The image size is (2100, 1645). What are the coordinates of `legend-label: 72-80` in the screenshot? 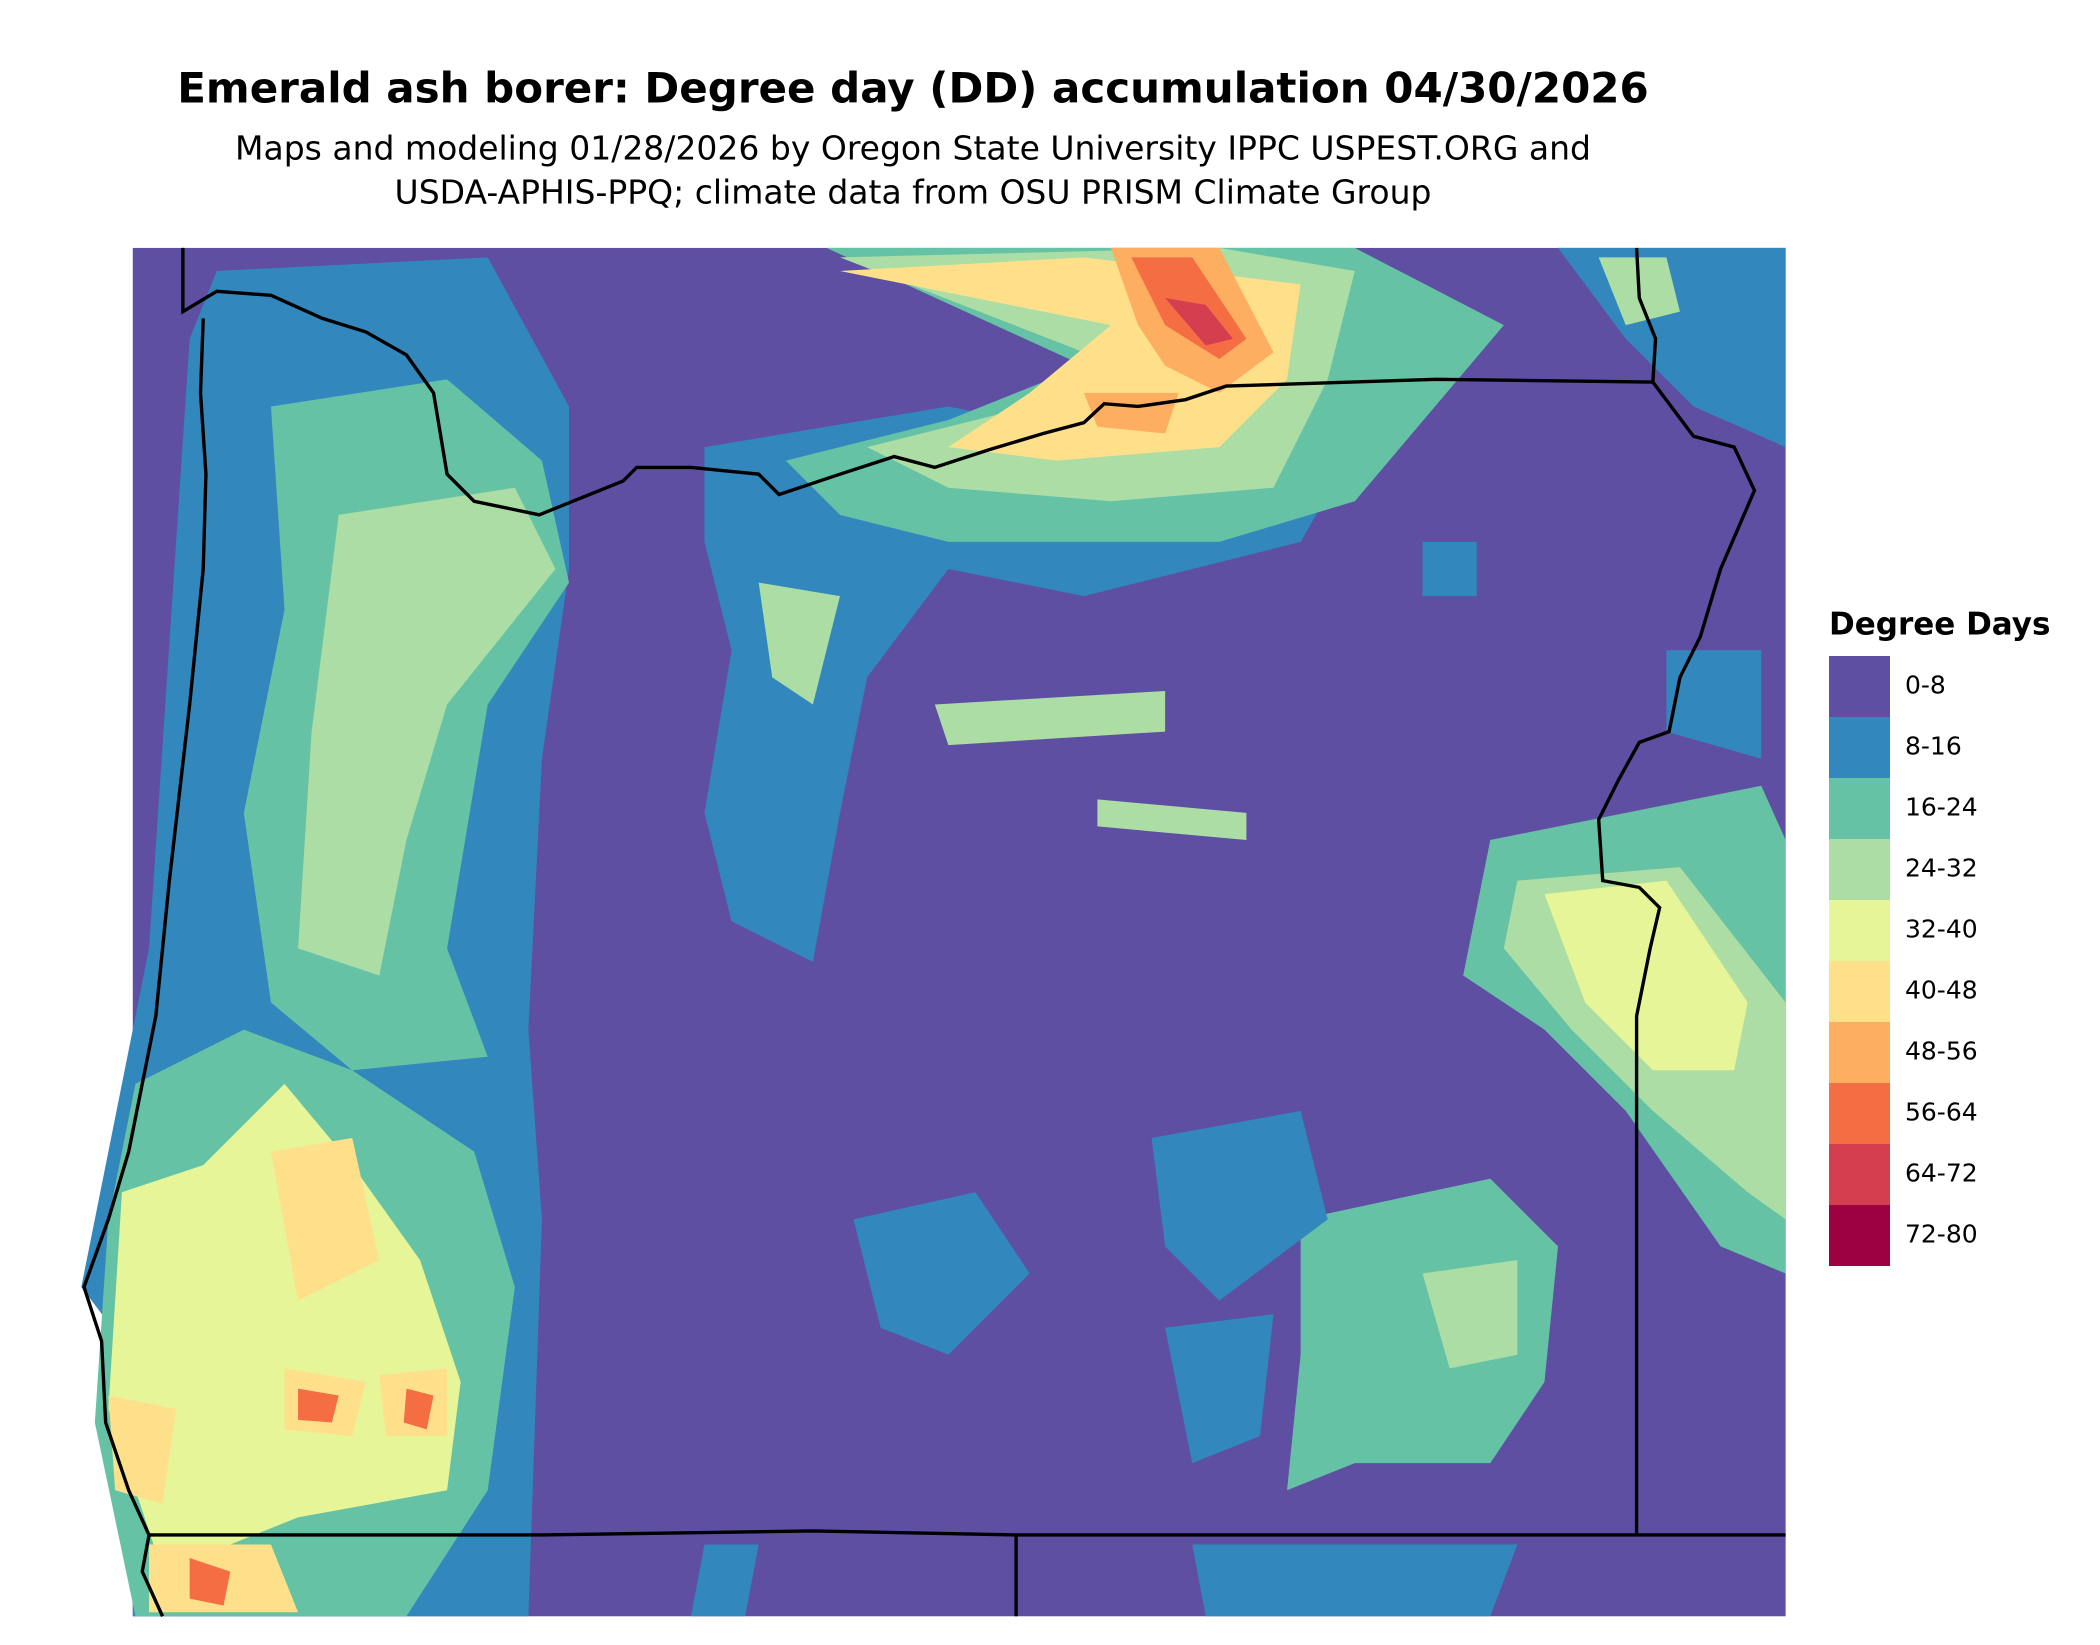 It's located at (1941, 1234).